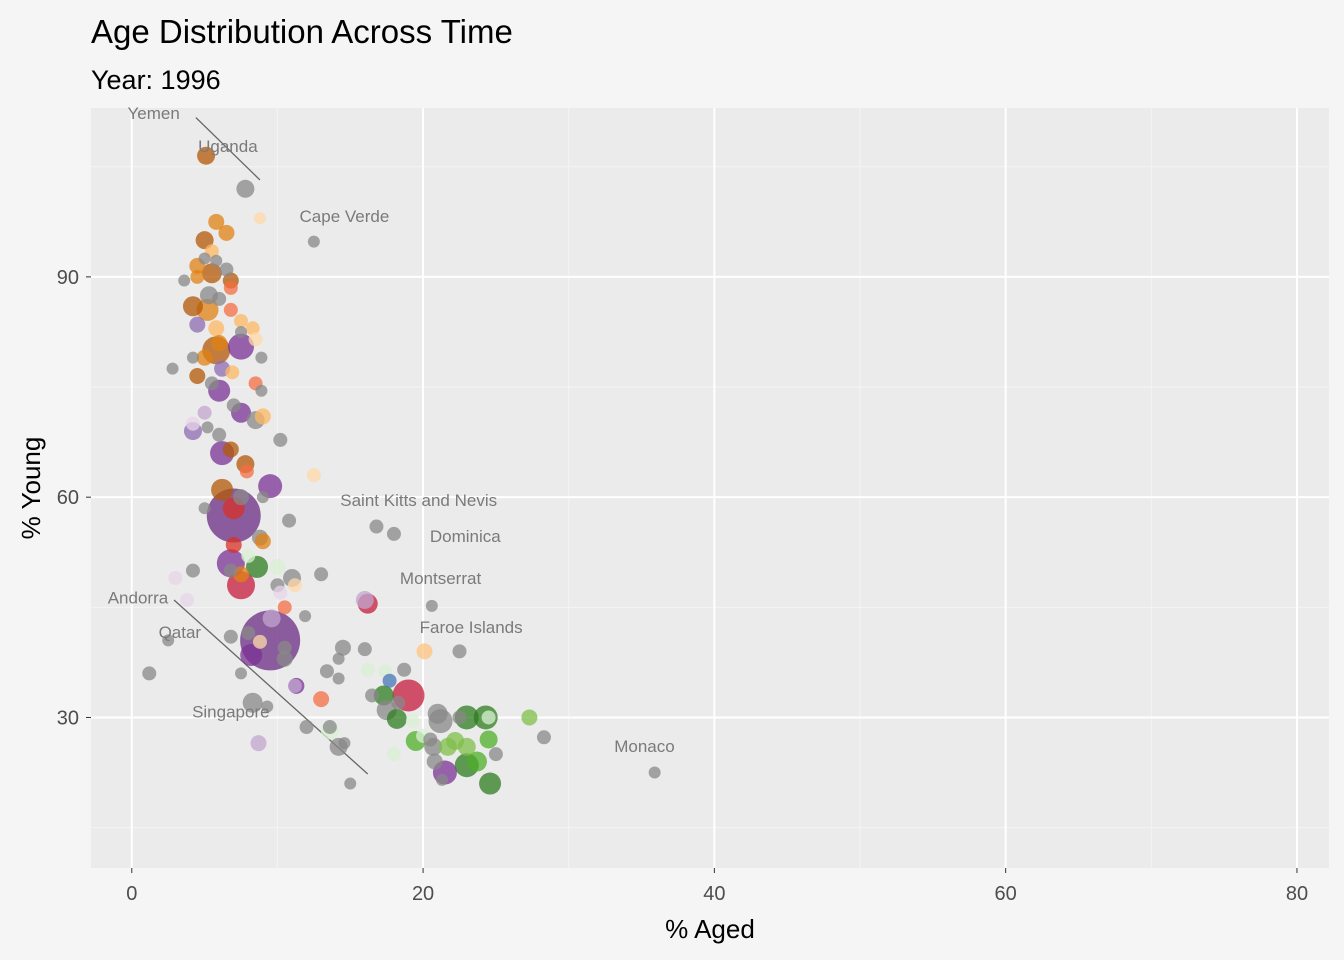  I want to click on country-label: Faroe Islands, so click(471, 627).